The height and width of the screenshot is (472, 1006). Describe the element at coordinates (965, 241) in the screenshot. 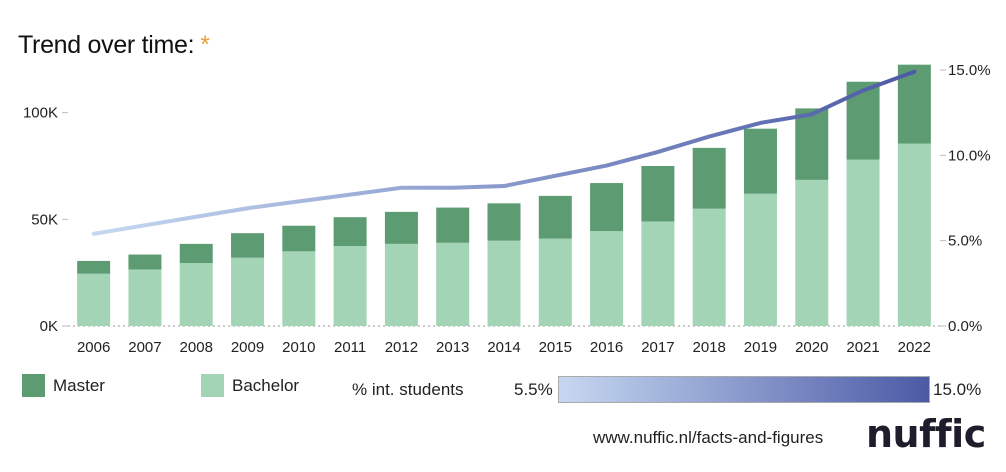

I see `y-right-tick-label: 5.0%` at that location.